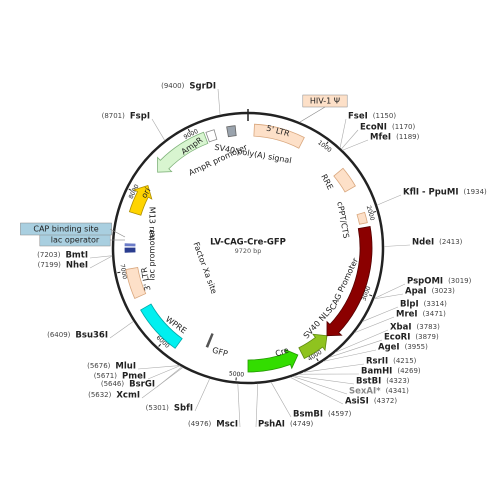  Describe the element at coordinates (237, 374) in the screenshot. I see `tick-label: 5000` at that location.